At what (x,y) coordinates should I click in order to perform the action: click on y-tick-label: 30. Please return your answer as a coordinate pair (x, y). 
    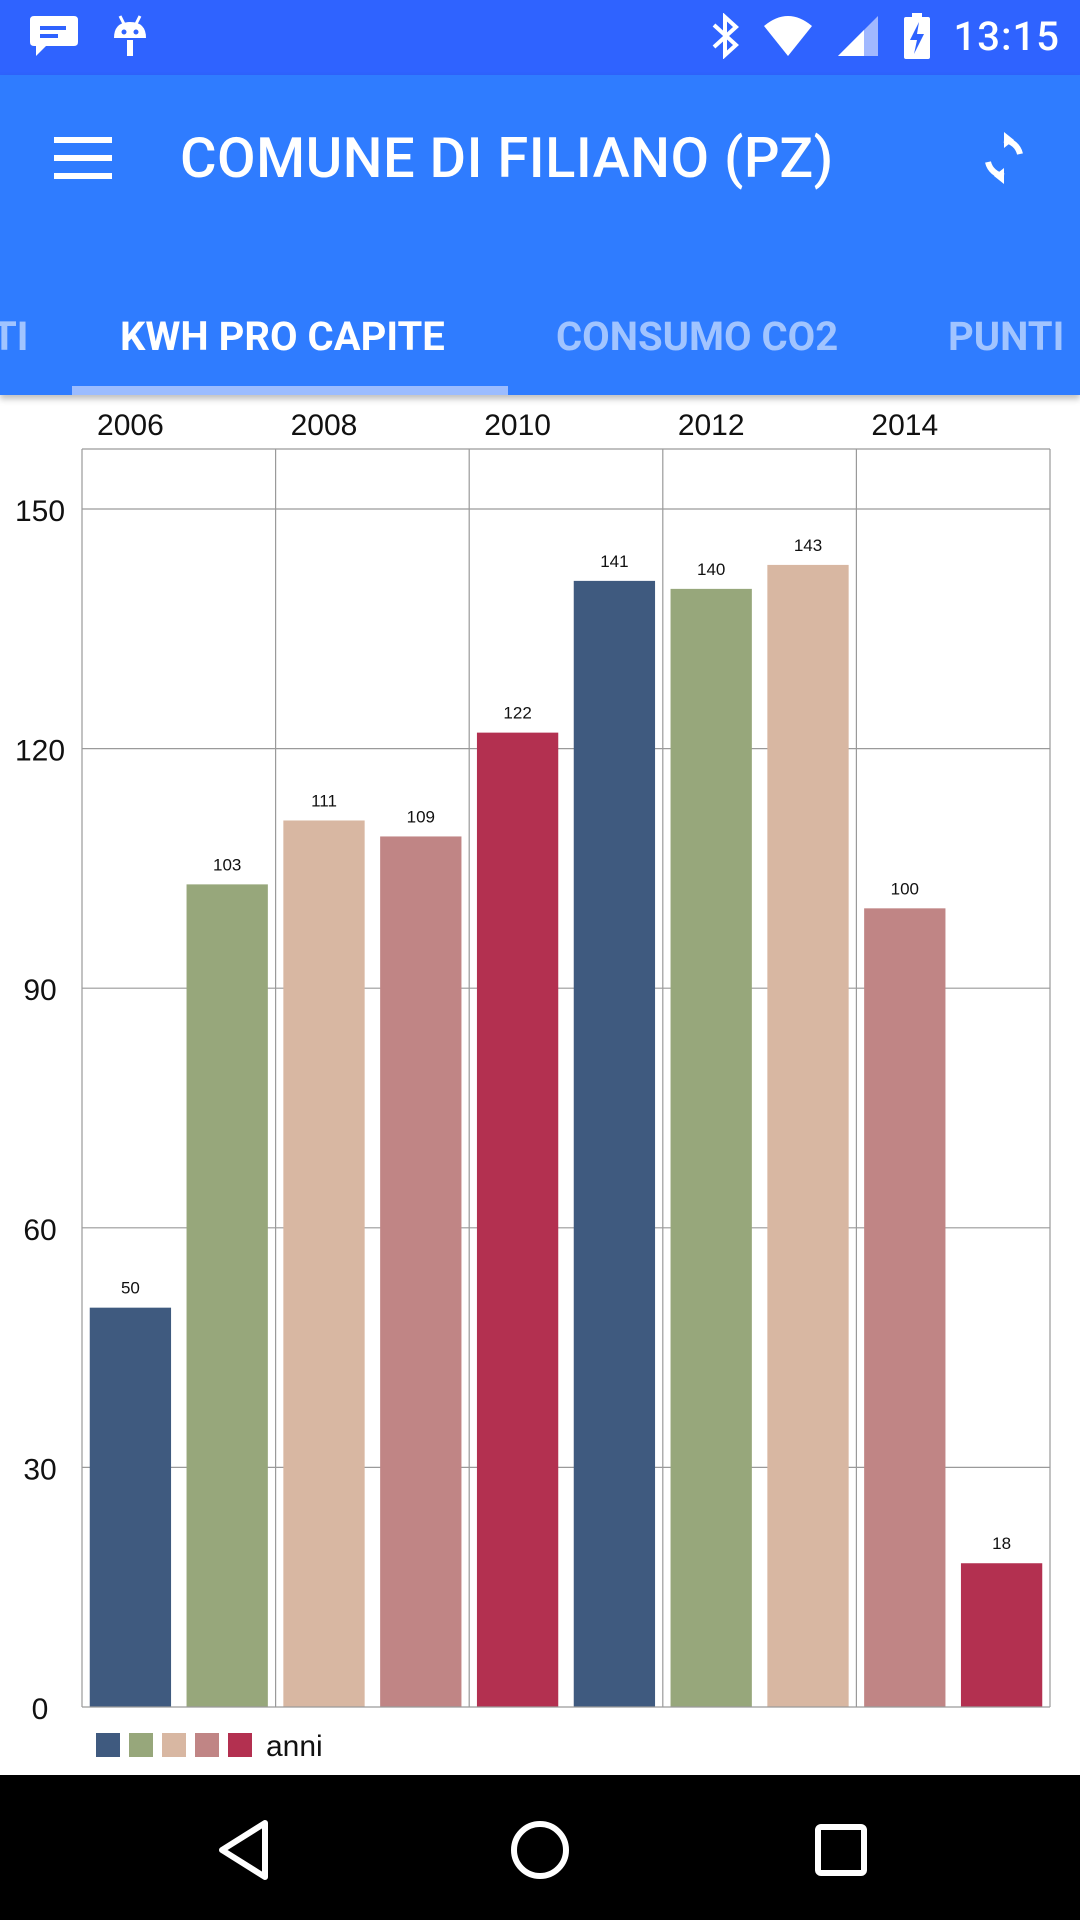
    Looking at the image, I should click on (39, 1469).